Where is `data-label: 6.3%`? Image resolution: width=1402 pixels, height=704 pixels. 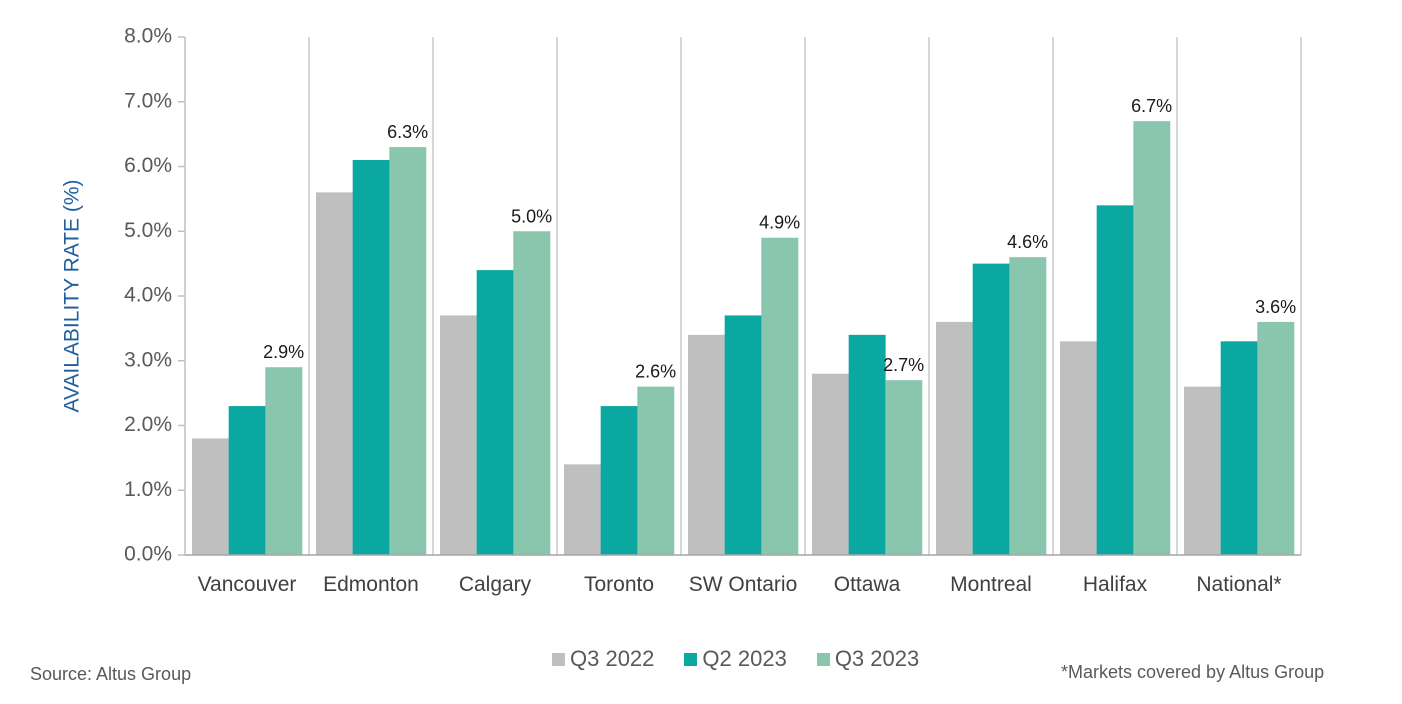
data-label: 6.3% is located at coordinates (407, 132).